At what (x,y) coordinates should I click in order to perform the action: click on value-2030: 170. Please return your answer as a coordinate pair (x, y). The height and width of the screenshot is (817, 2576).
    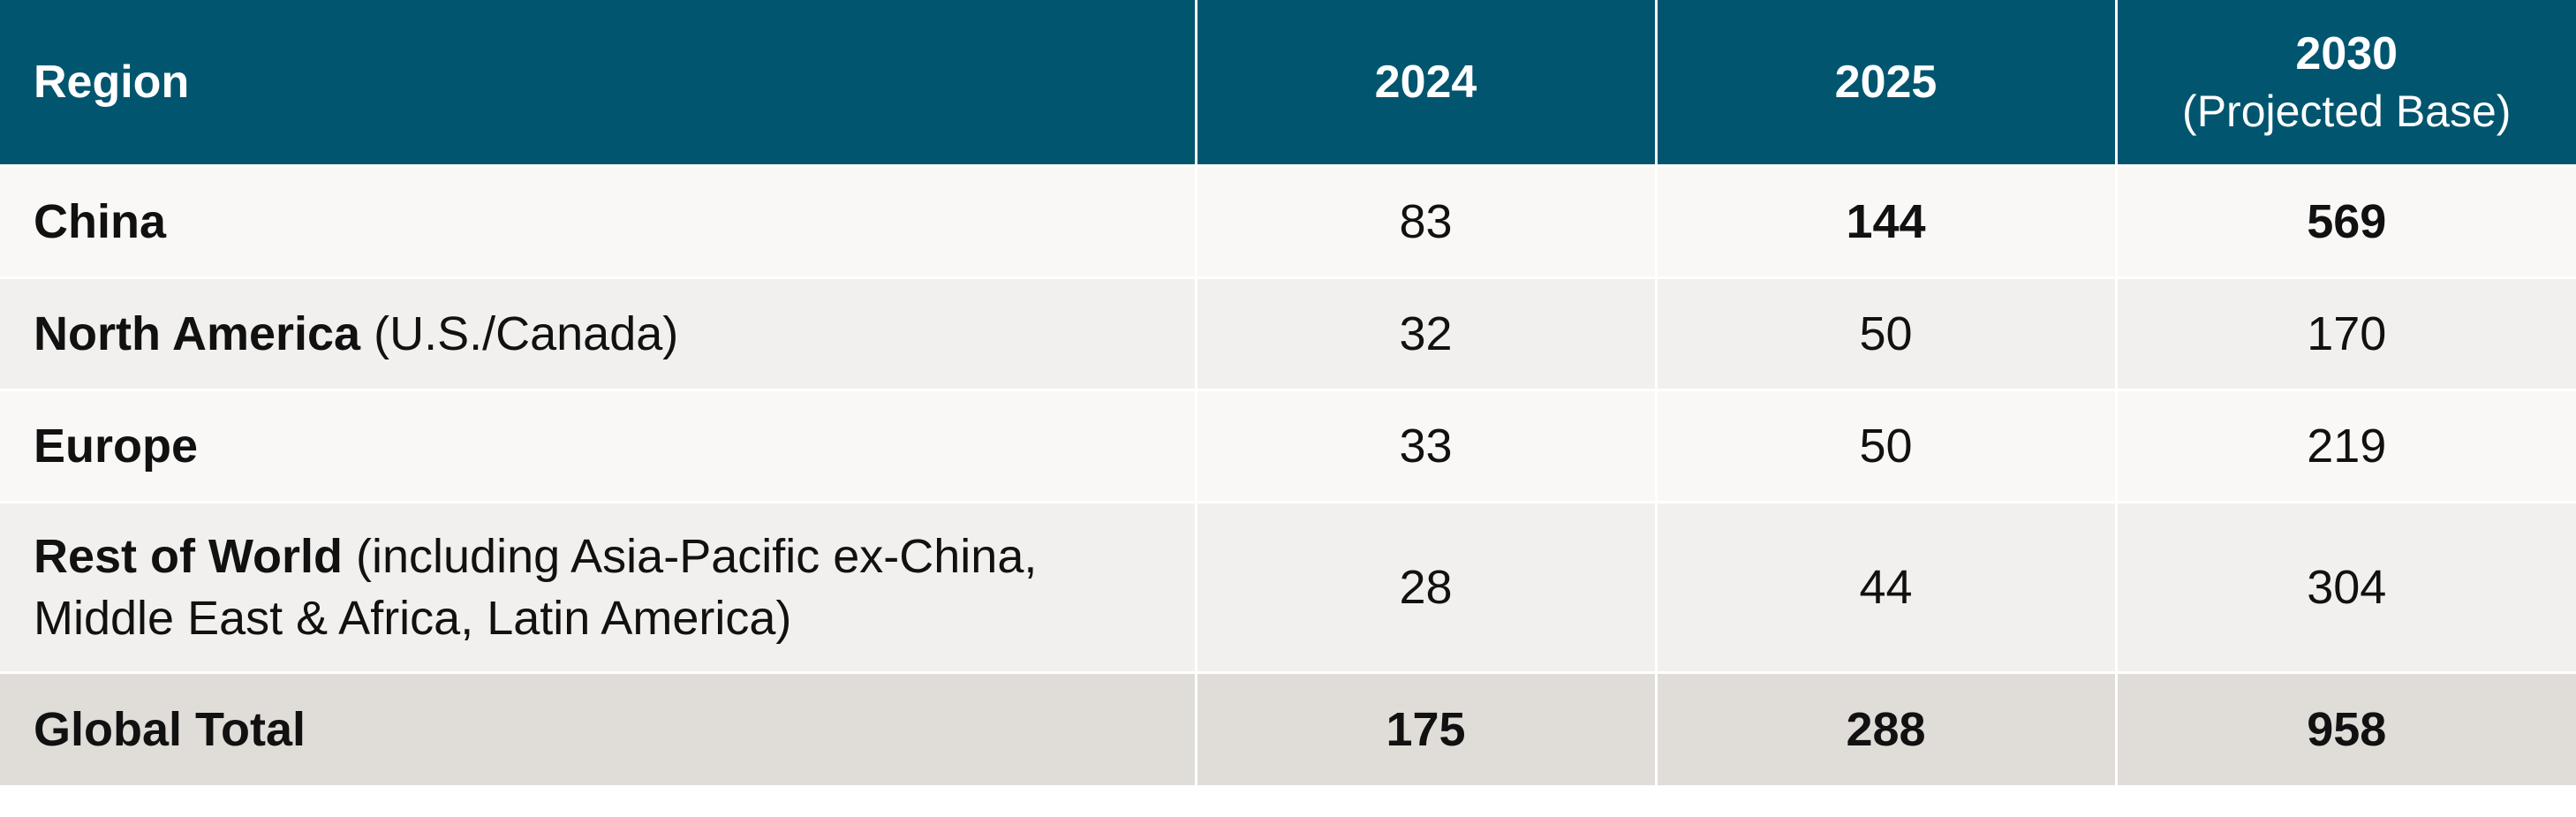
    Looking at the image, I should click on (2346, 334).